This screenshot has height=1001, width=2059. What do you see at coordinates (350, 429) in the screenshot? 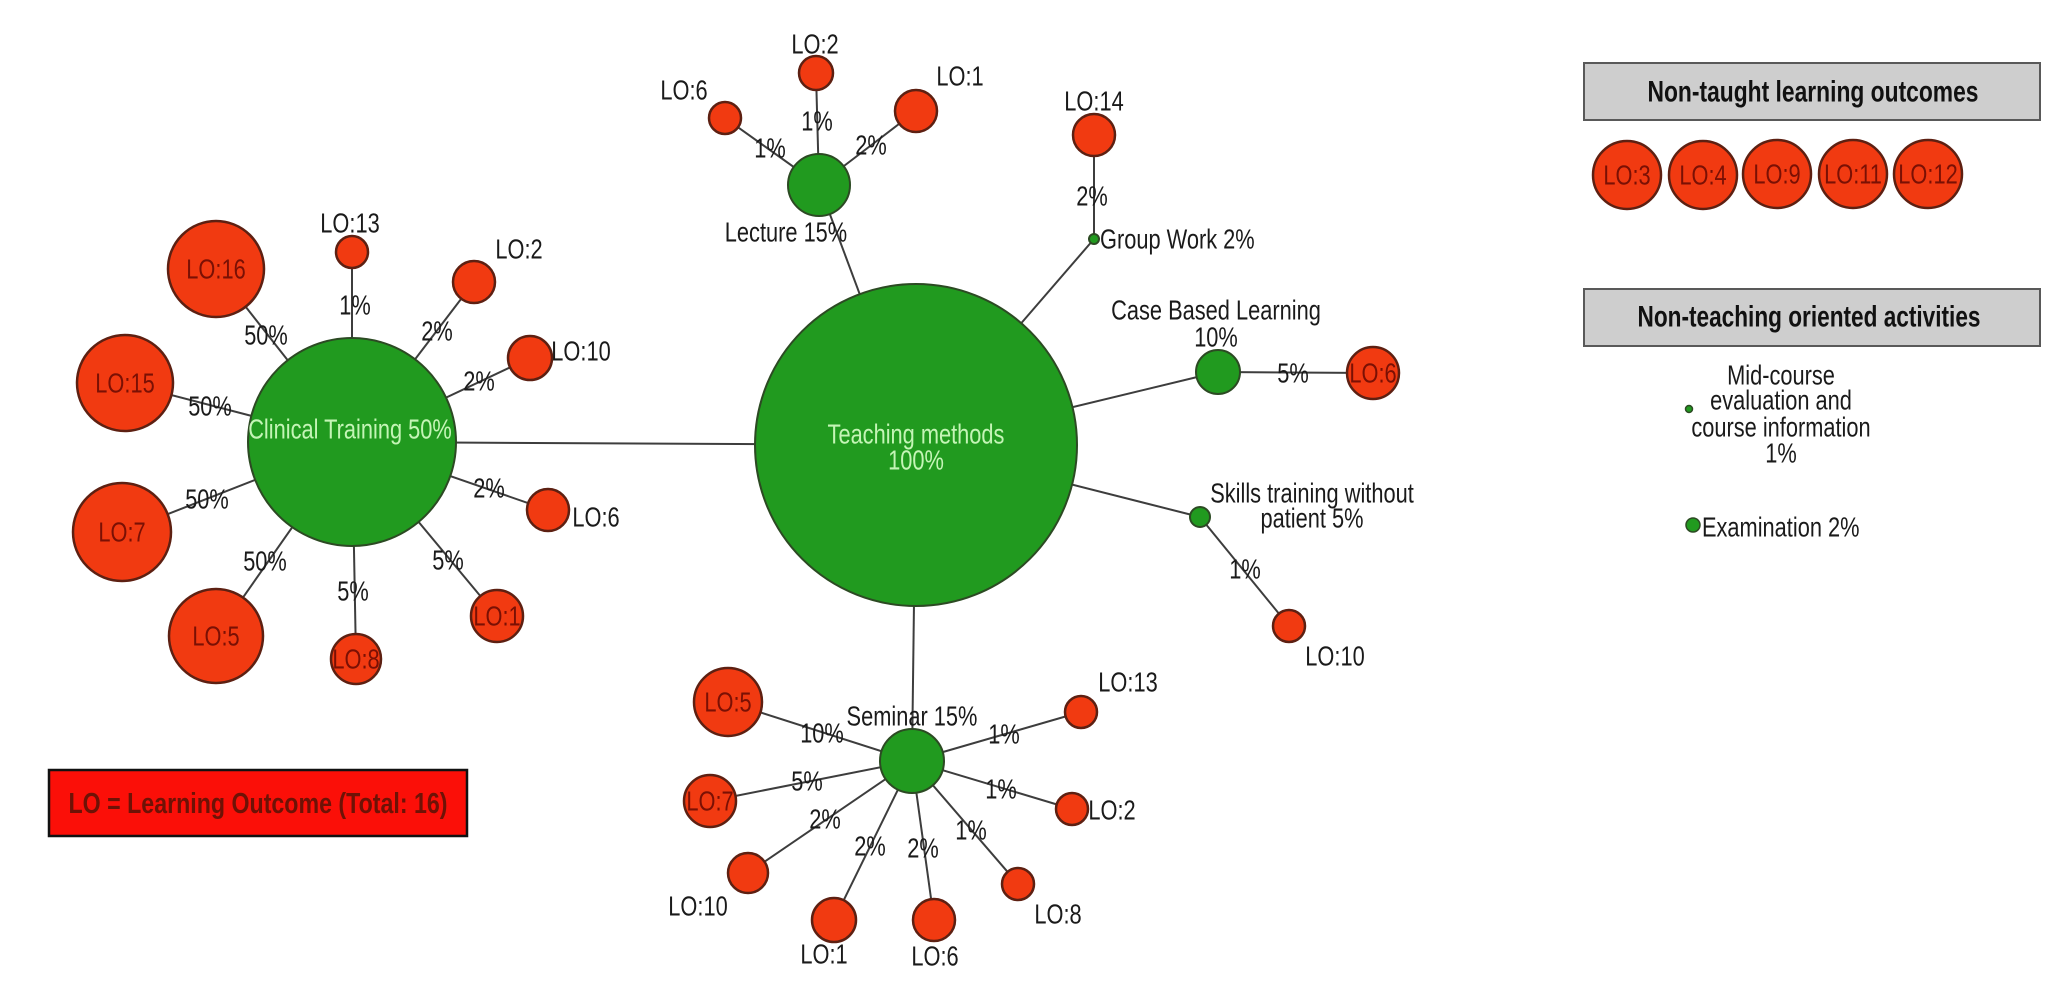
I see `svg-text: Clinical Training 50%` at bounding box center [350, 429].